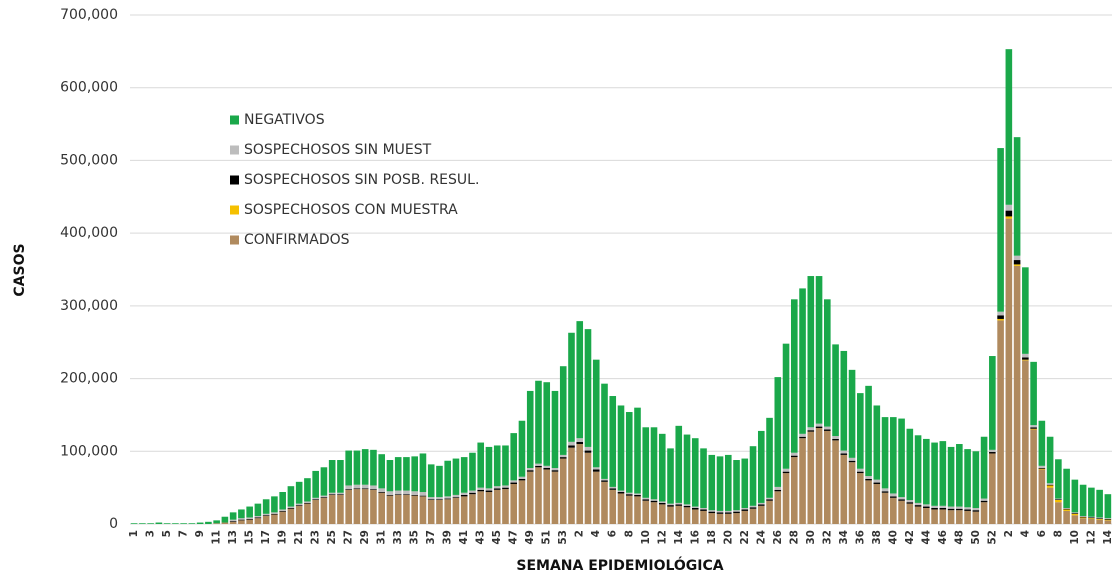 This screenshot has height=580, width=1114. I want to click on y-tick-label: 500,000, so click(89, 160).